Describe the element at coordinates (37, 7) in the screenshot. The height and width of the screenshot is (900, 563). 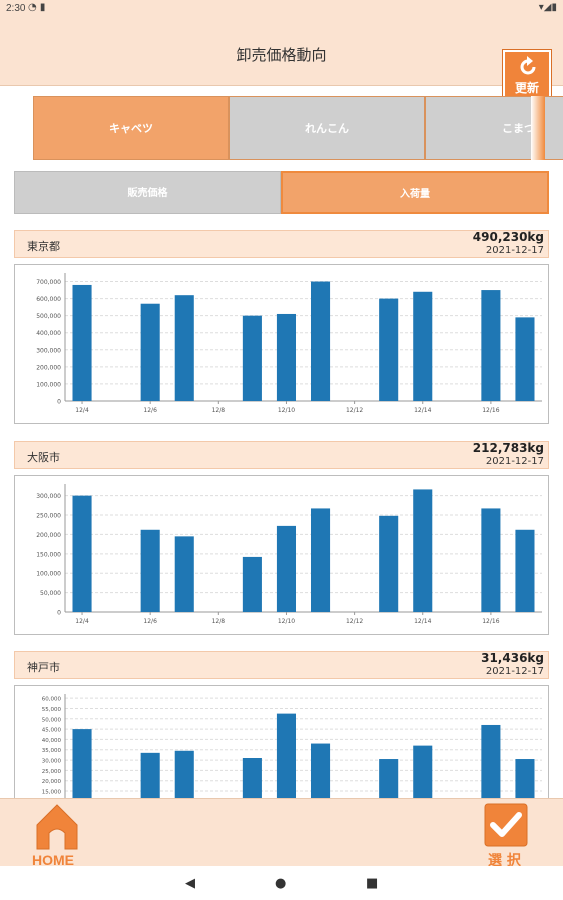
I see `status-notification-icons: ◔ ▮` at that location.